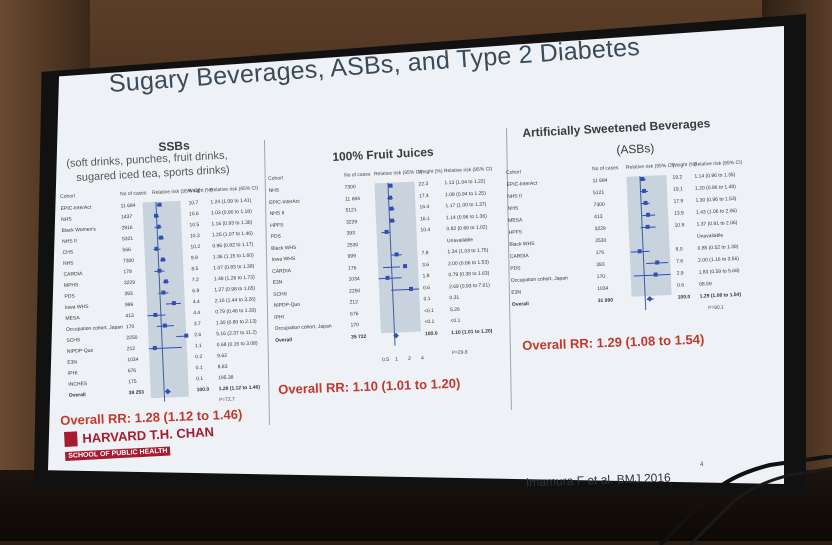  What do you see at coordinates (235, 289) in the screenshot?
I see `relative-risk-value: 1.27 (0.98 to 1.65)` at bounding box center [235, 289].